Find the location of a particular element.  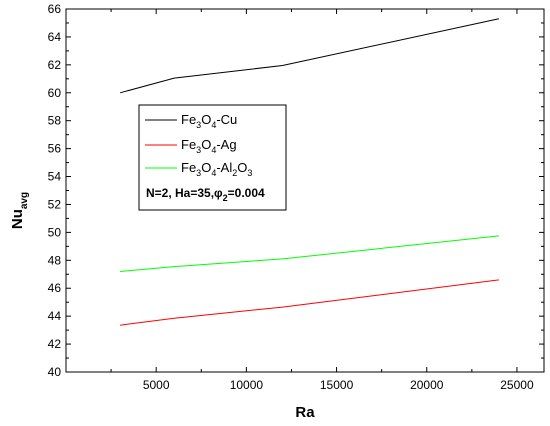

legend-annotation: N=2, Ha=35,φ2=0.004 is located at coordinates (205, 194).